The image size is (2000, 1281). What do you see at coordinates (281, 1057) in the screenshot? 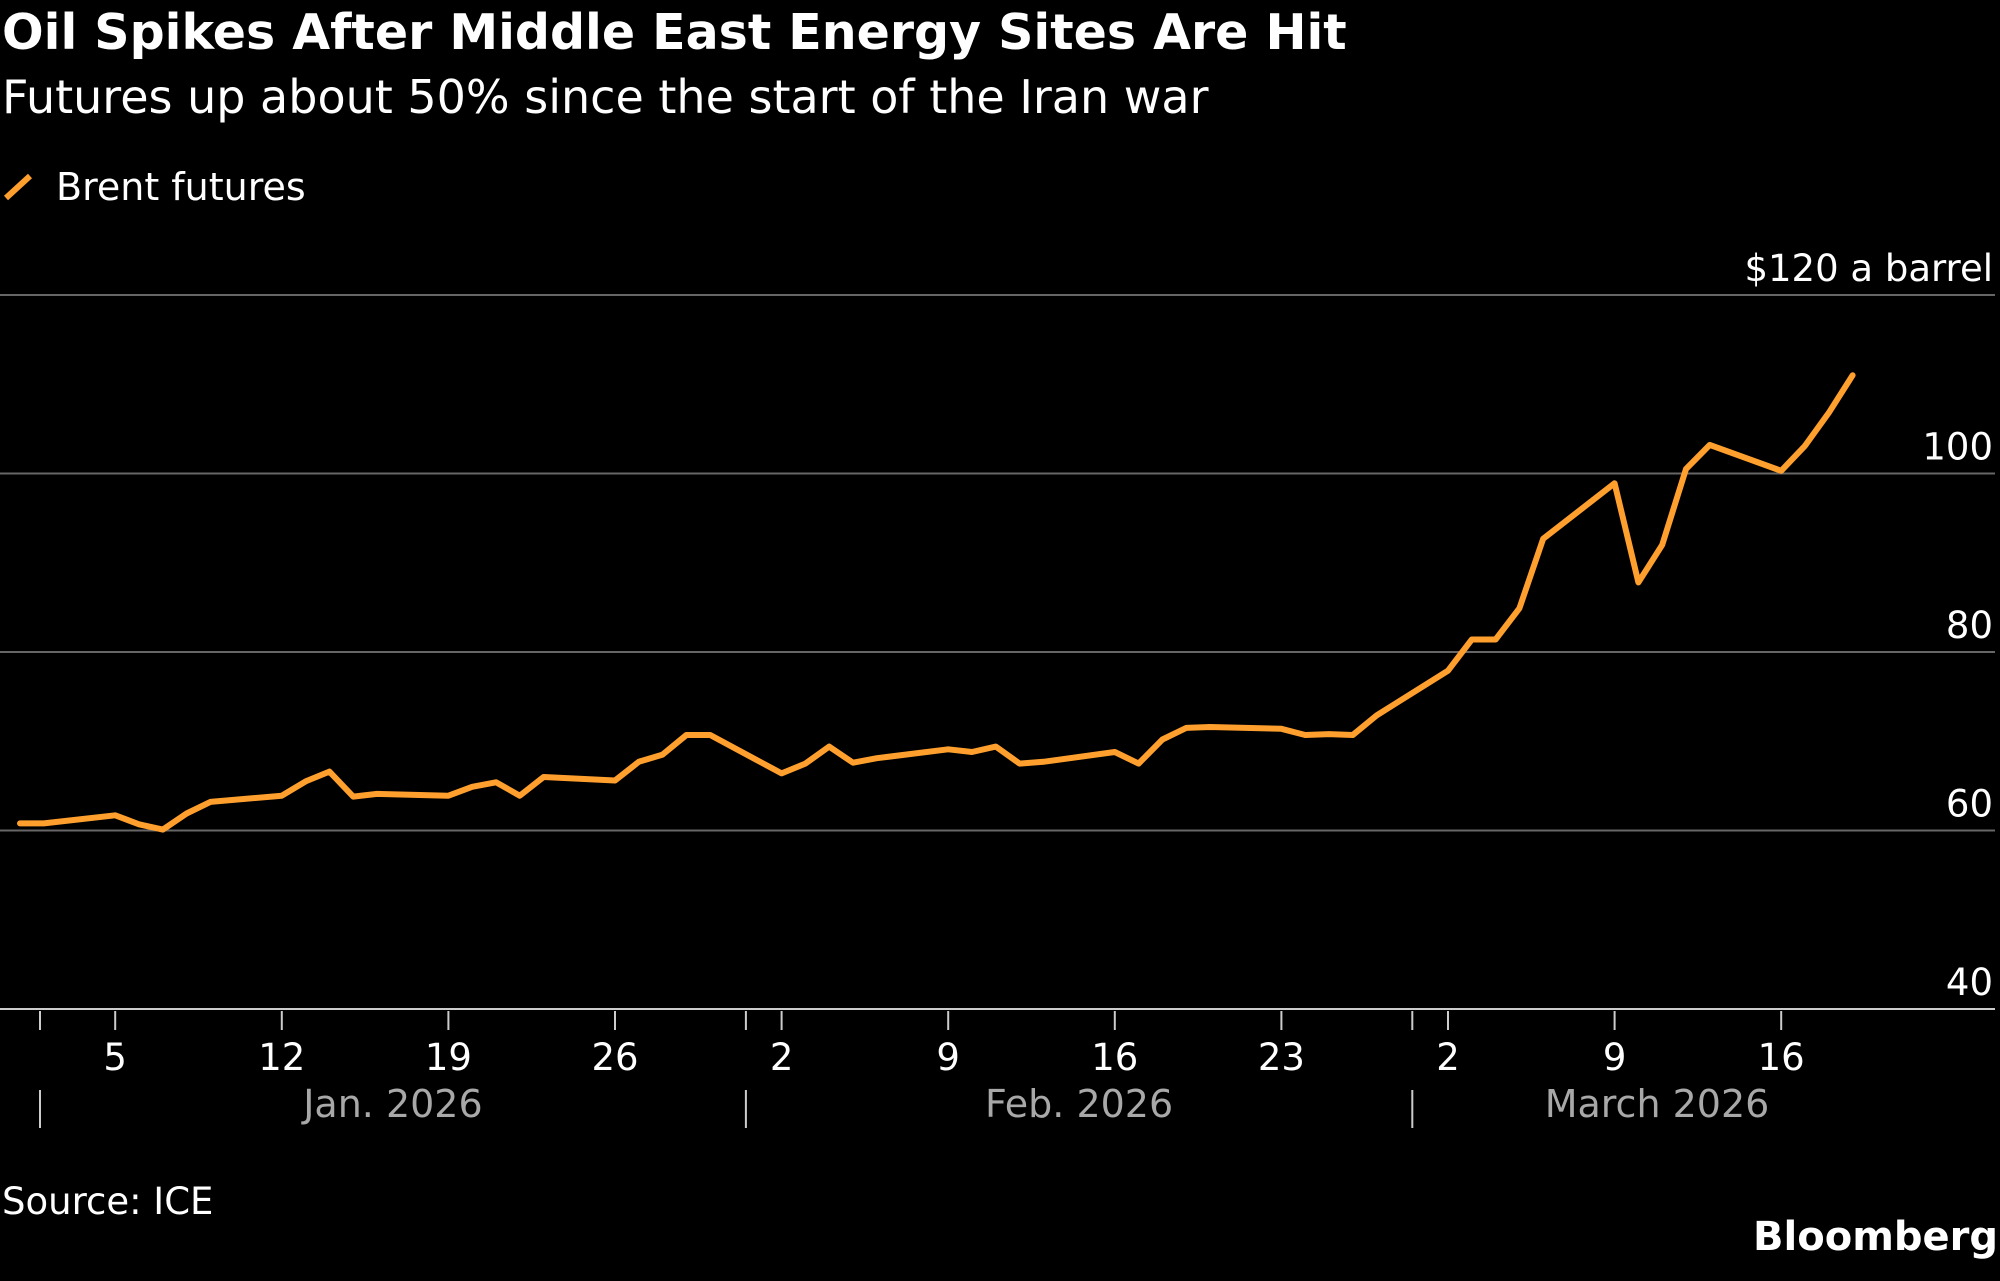
I see `x-tick-label: 12` at bounding box center [281, 1057].